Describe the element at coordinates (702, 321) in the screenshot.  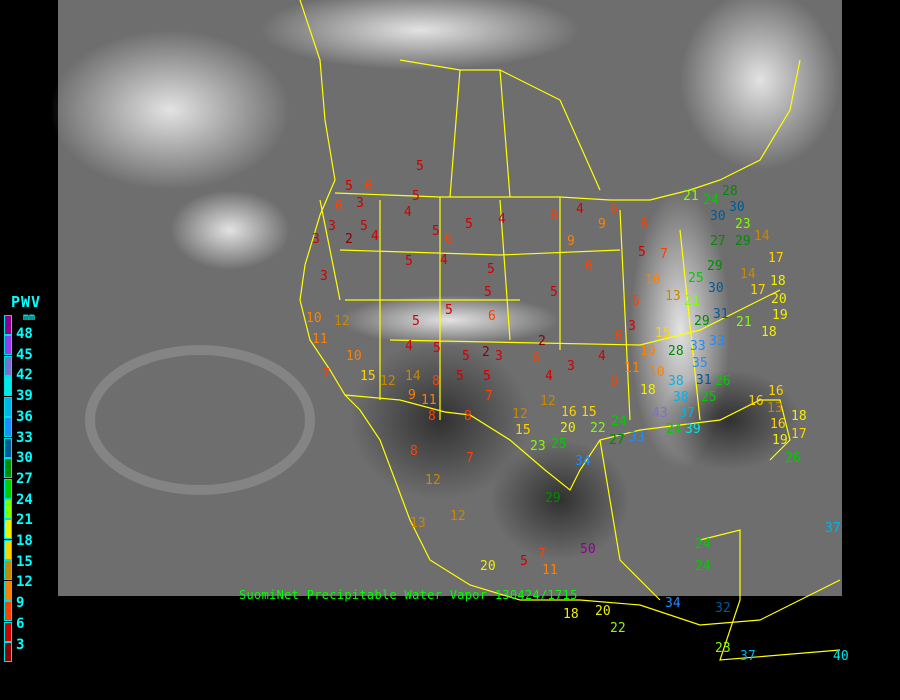
I see `station-pwv-value: 29` at that location.